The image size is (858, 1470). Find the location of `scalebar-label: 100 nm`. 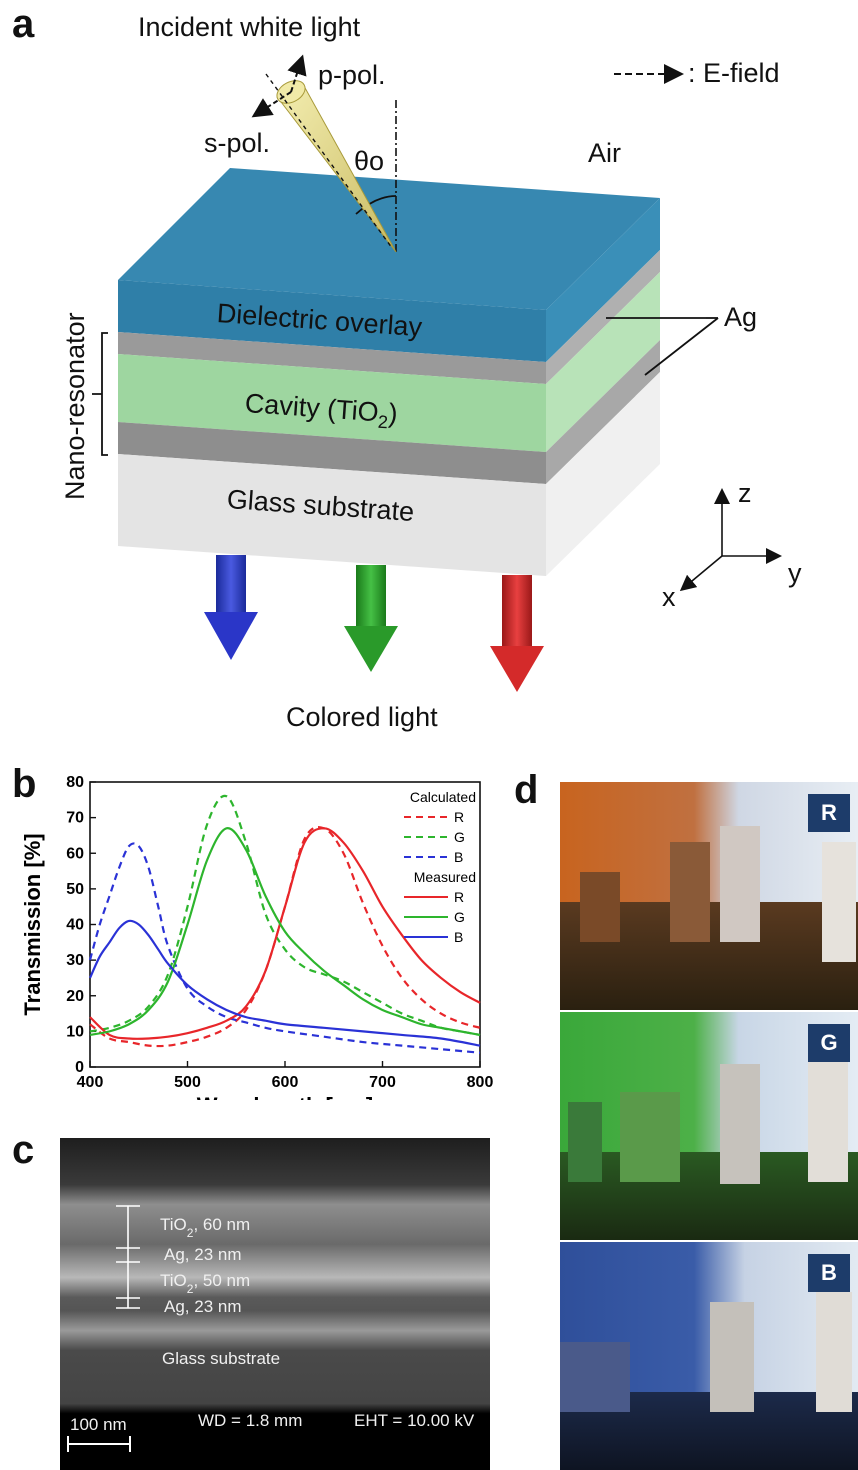

scalebar-label: 100 nm is located at coordinates (98, 1424).